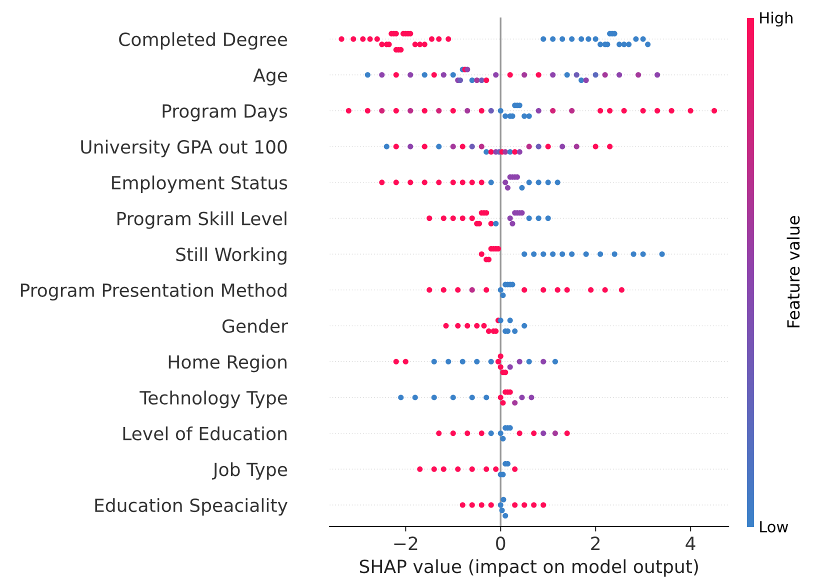  Describe the element at coordinates (250, 471) in the screenshot. I see `y-tick-label: Job Type` at that location.